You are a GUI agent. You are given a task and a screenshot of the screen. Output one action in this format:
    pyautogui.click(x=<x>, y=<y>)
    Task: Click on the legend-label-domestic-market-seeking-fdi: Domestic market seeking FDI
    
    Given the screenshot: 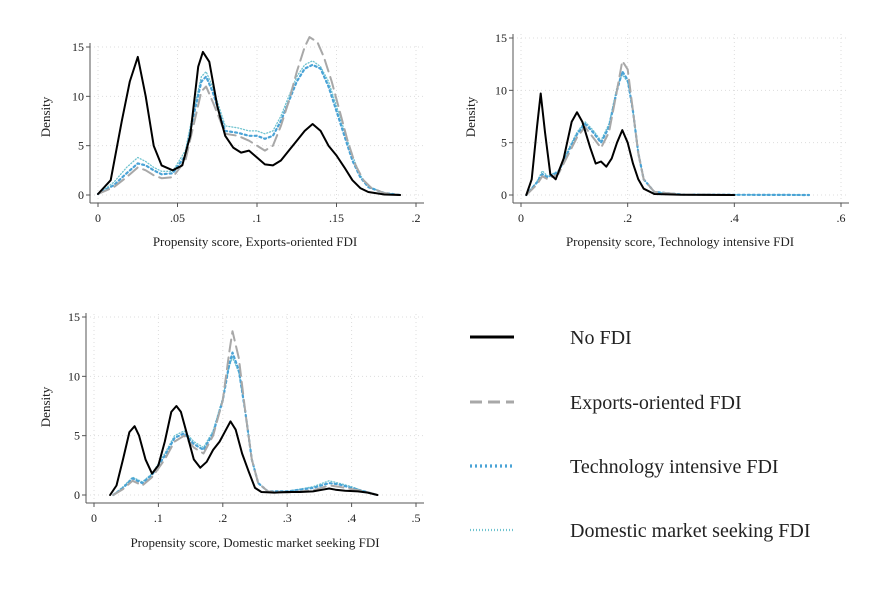 What is the action you would take?
    pyautogui.click(x=690, y=531)
    